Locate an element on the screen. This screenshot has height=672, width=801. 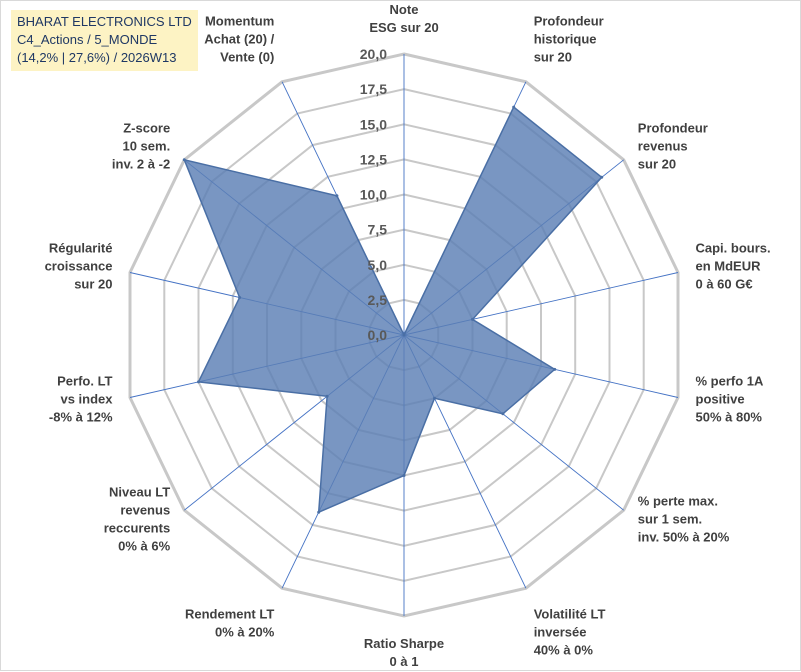
axis-label-line: Capi. bours. is located at coordinates (733, 248).